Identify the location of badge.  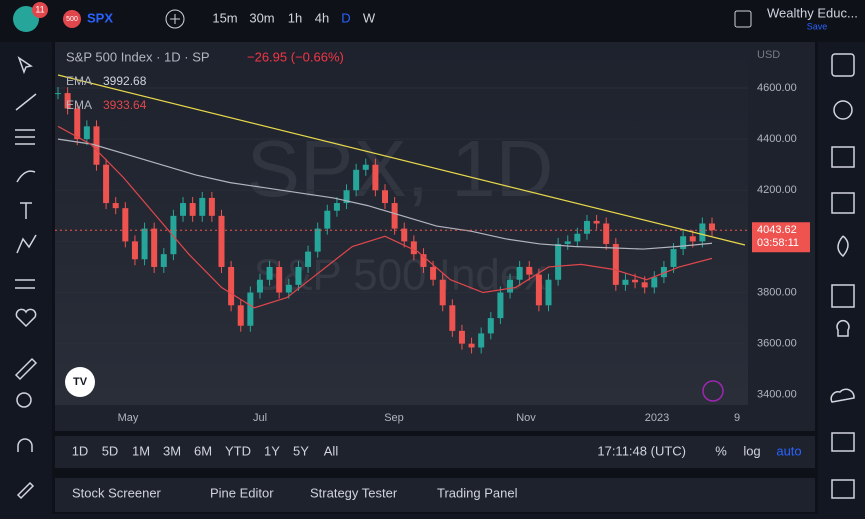
(40, 10).